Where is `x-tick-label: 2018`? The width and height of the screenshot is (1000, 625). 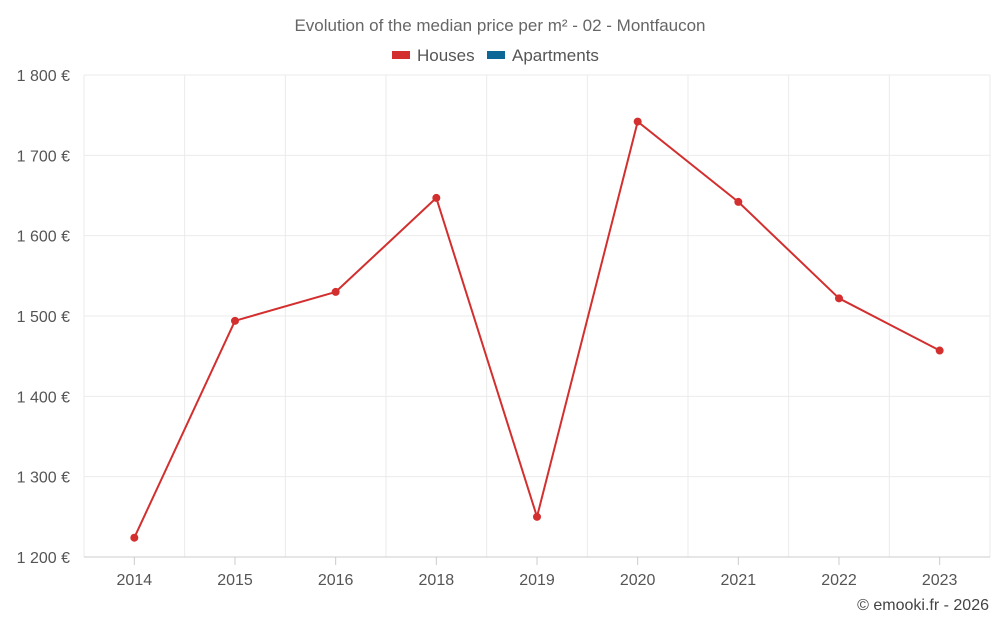
x-tick-label: 2018 is located at coordinates (437, 580).